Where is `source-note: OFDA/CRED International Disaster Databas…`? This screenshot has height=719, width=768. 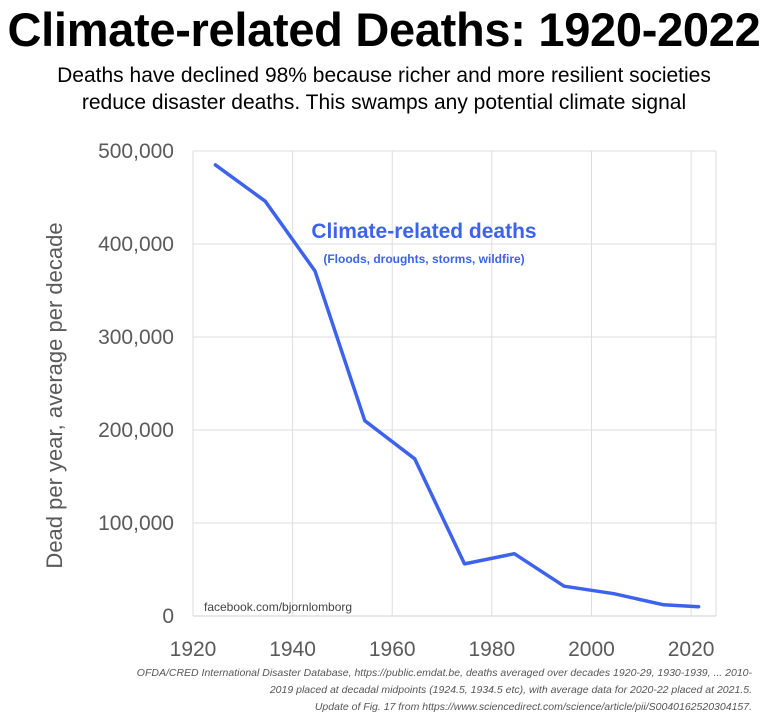
source-note: OFDA/CRED International Disaster Databas… is located at coordinates (381, 690).